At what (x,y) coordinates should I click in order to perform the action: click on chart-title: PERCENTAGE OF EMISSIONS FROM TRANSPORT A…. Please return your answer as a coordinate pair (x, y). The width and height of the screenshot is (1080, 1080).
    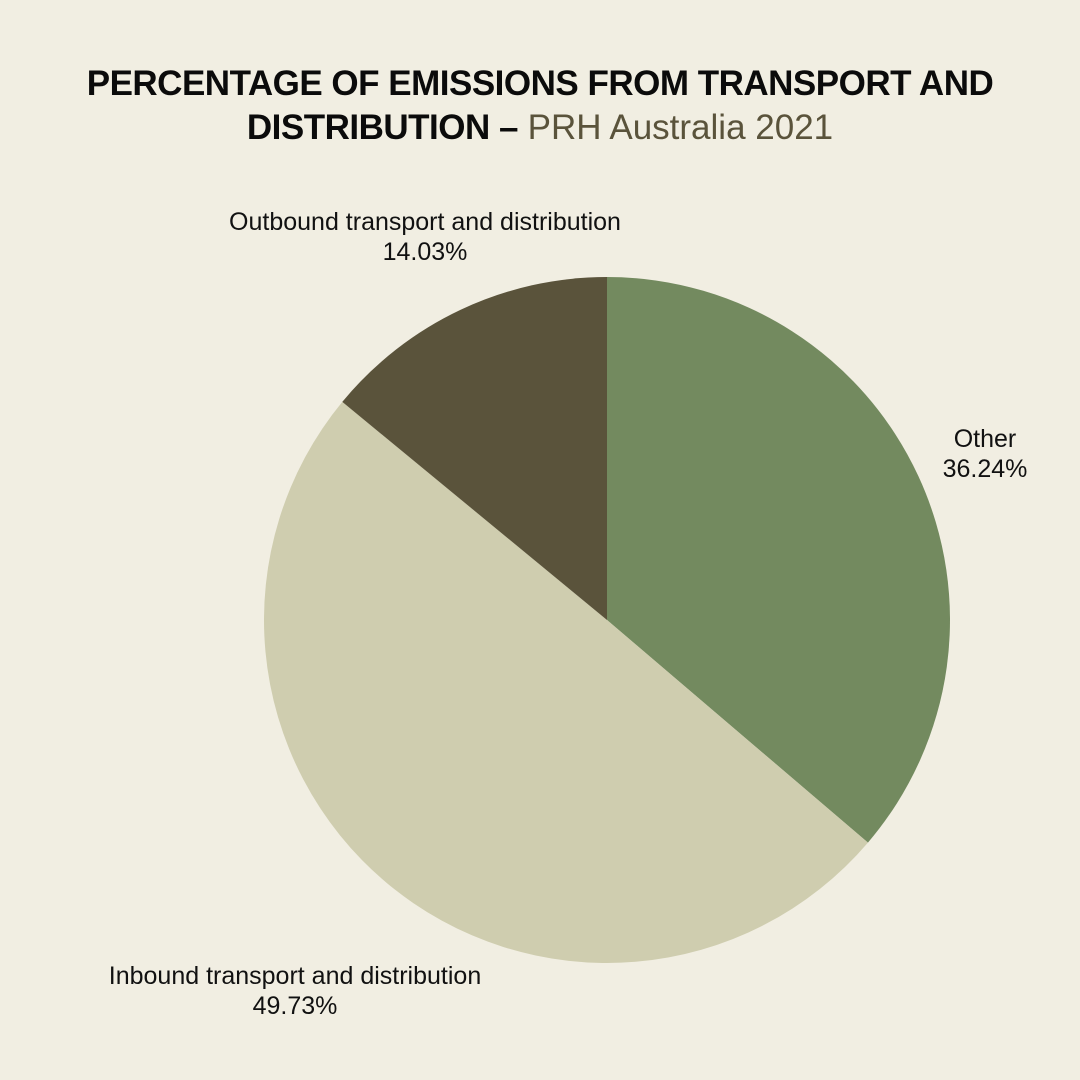
    Looking at the image, I should click on (540, 106).